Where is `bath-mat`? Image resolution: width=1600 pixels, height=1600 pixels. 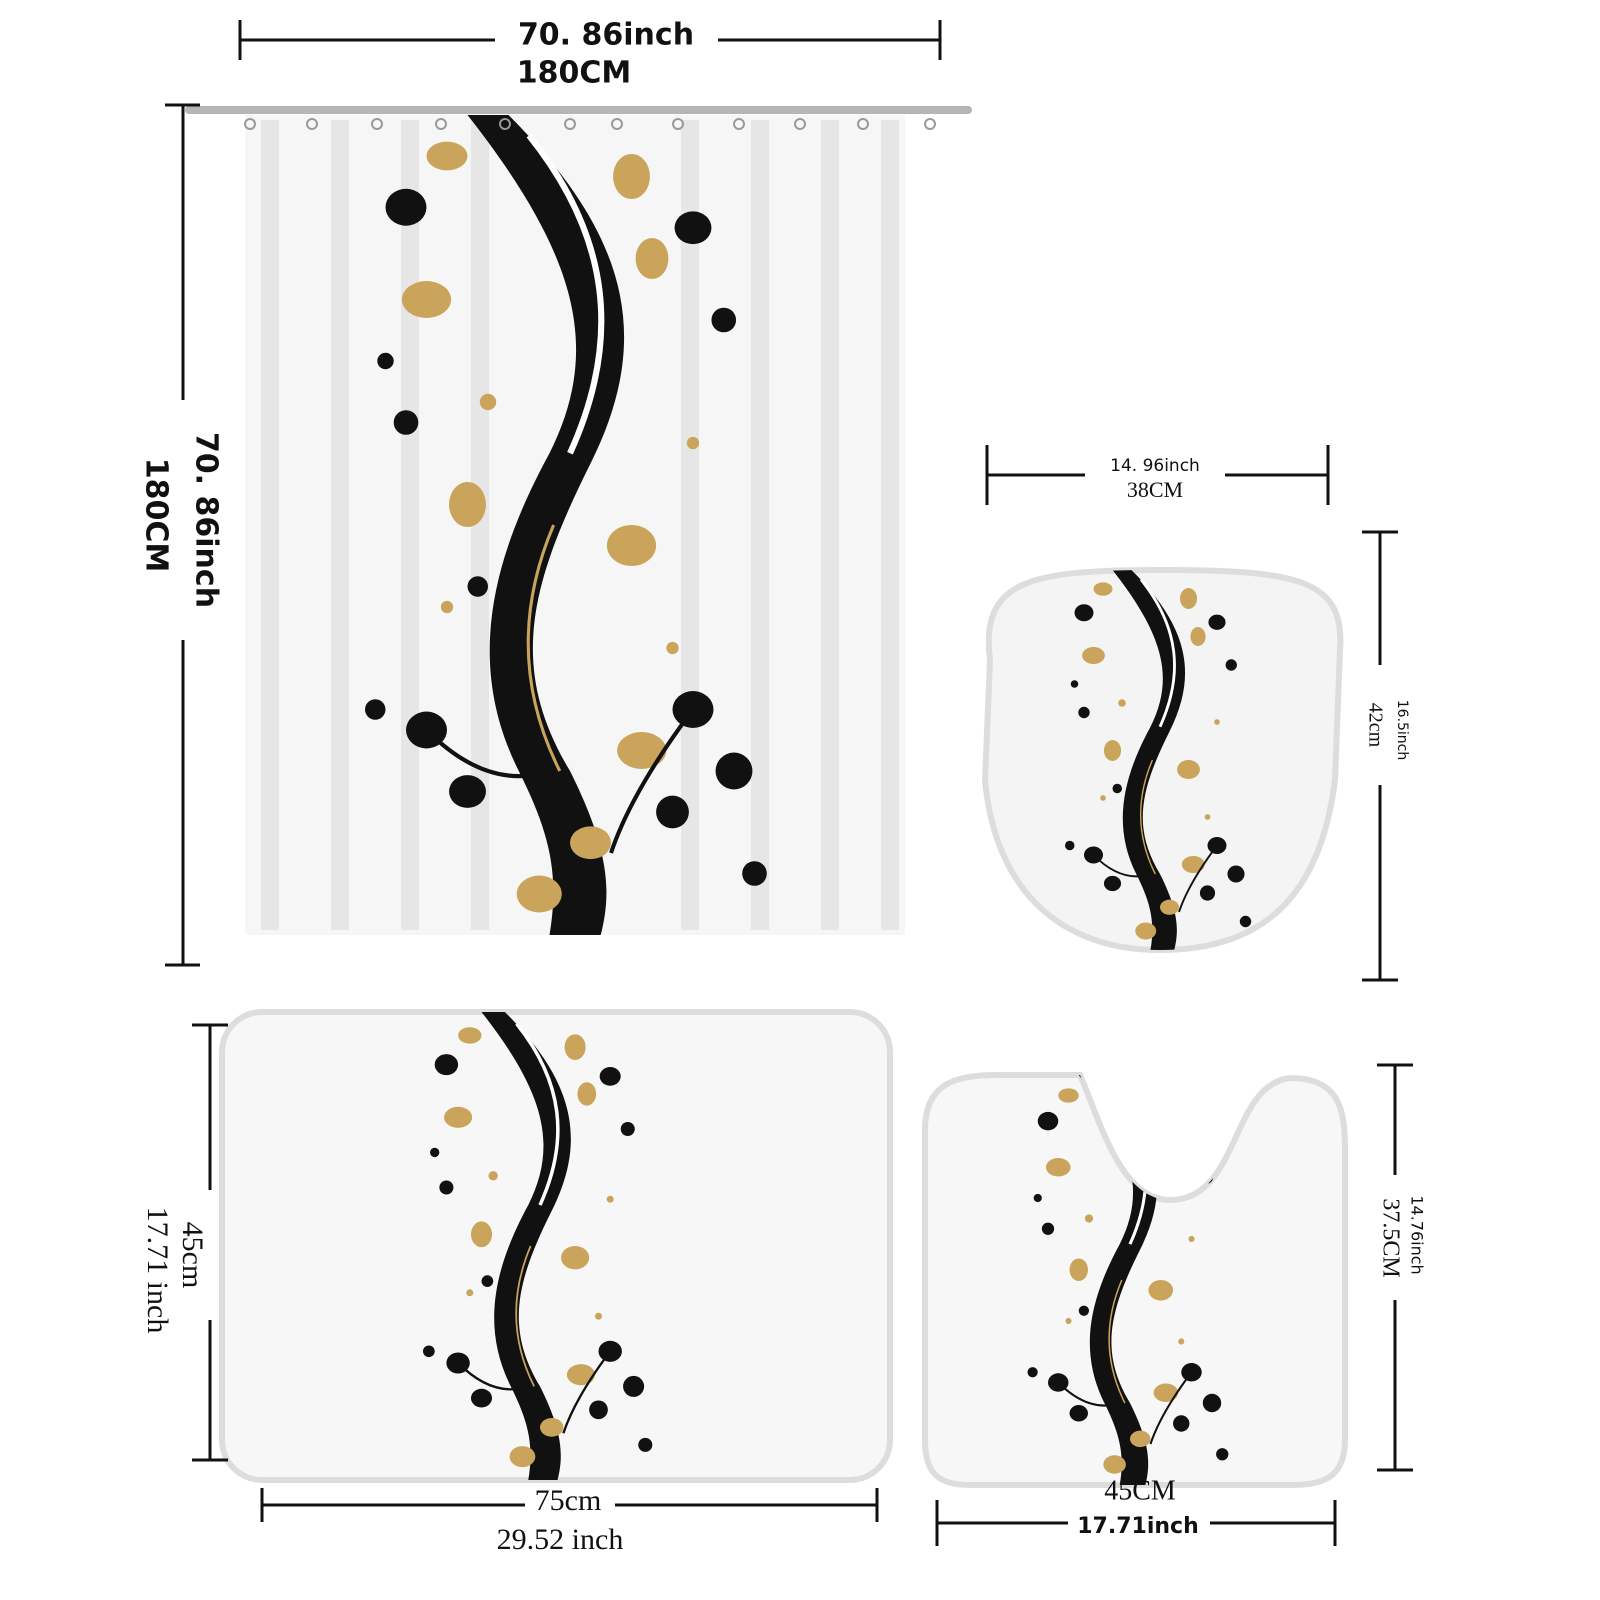 bath-mat is located at coordinates (556, 1246).